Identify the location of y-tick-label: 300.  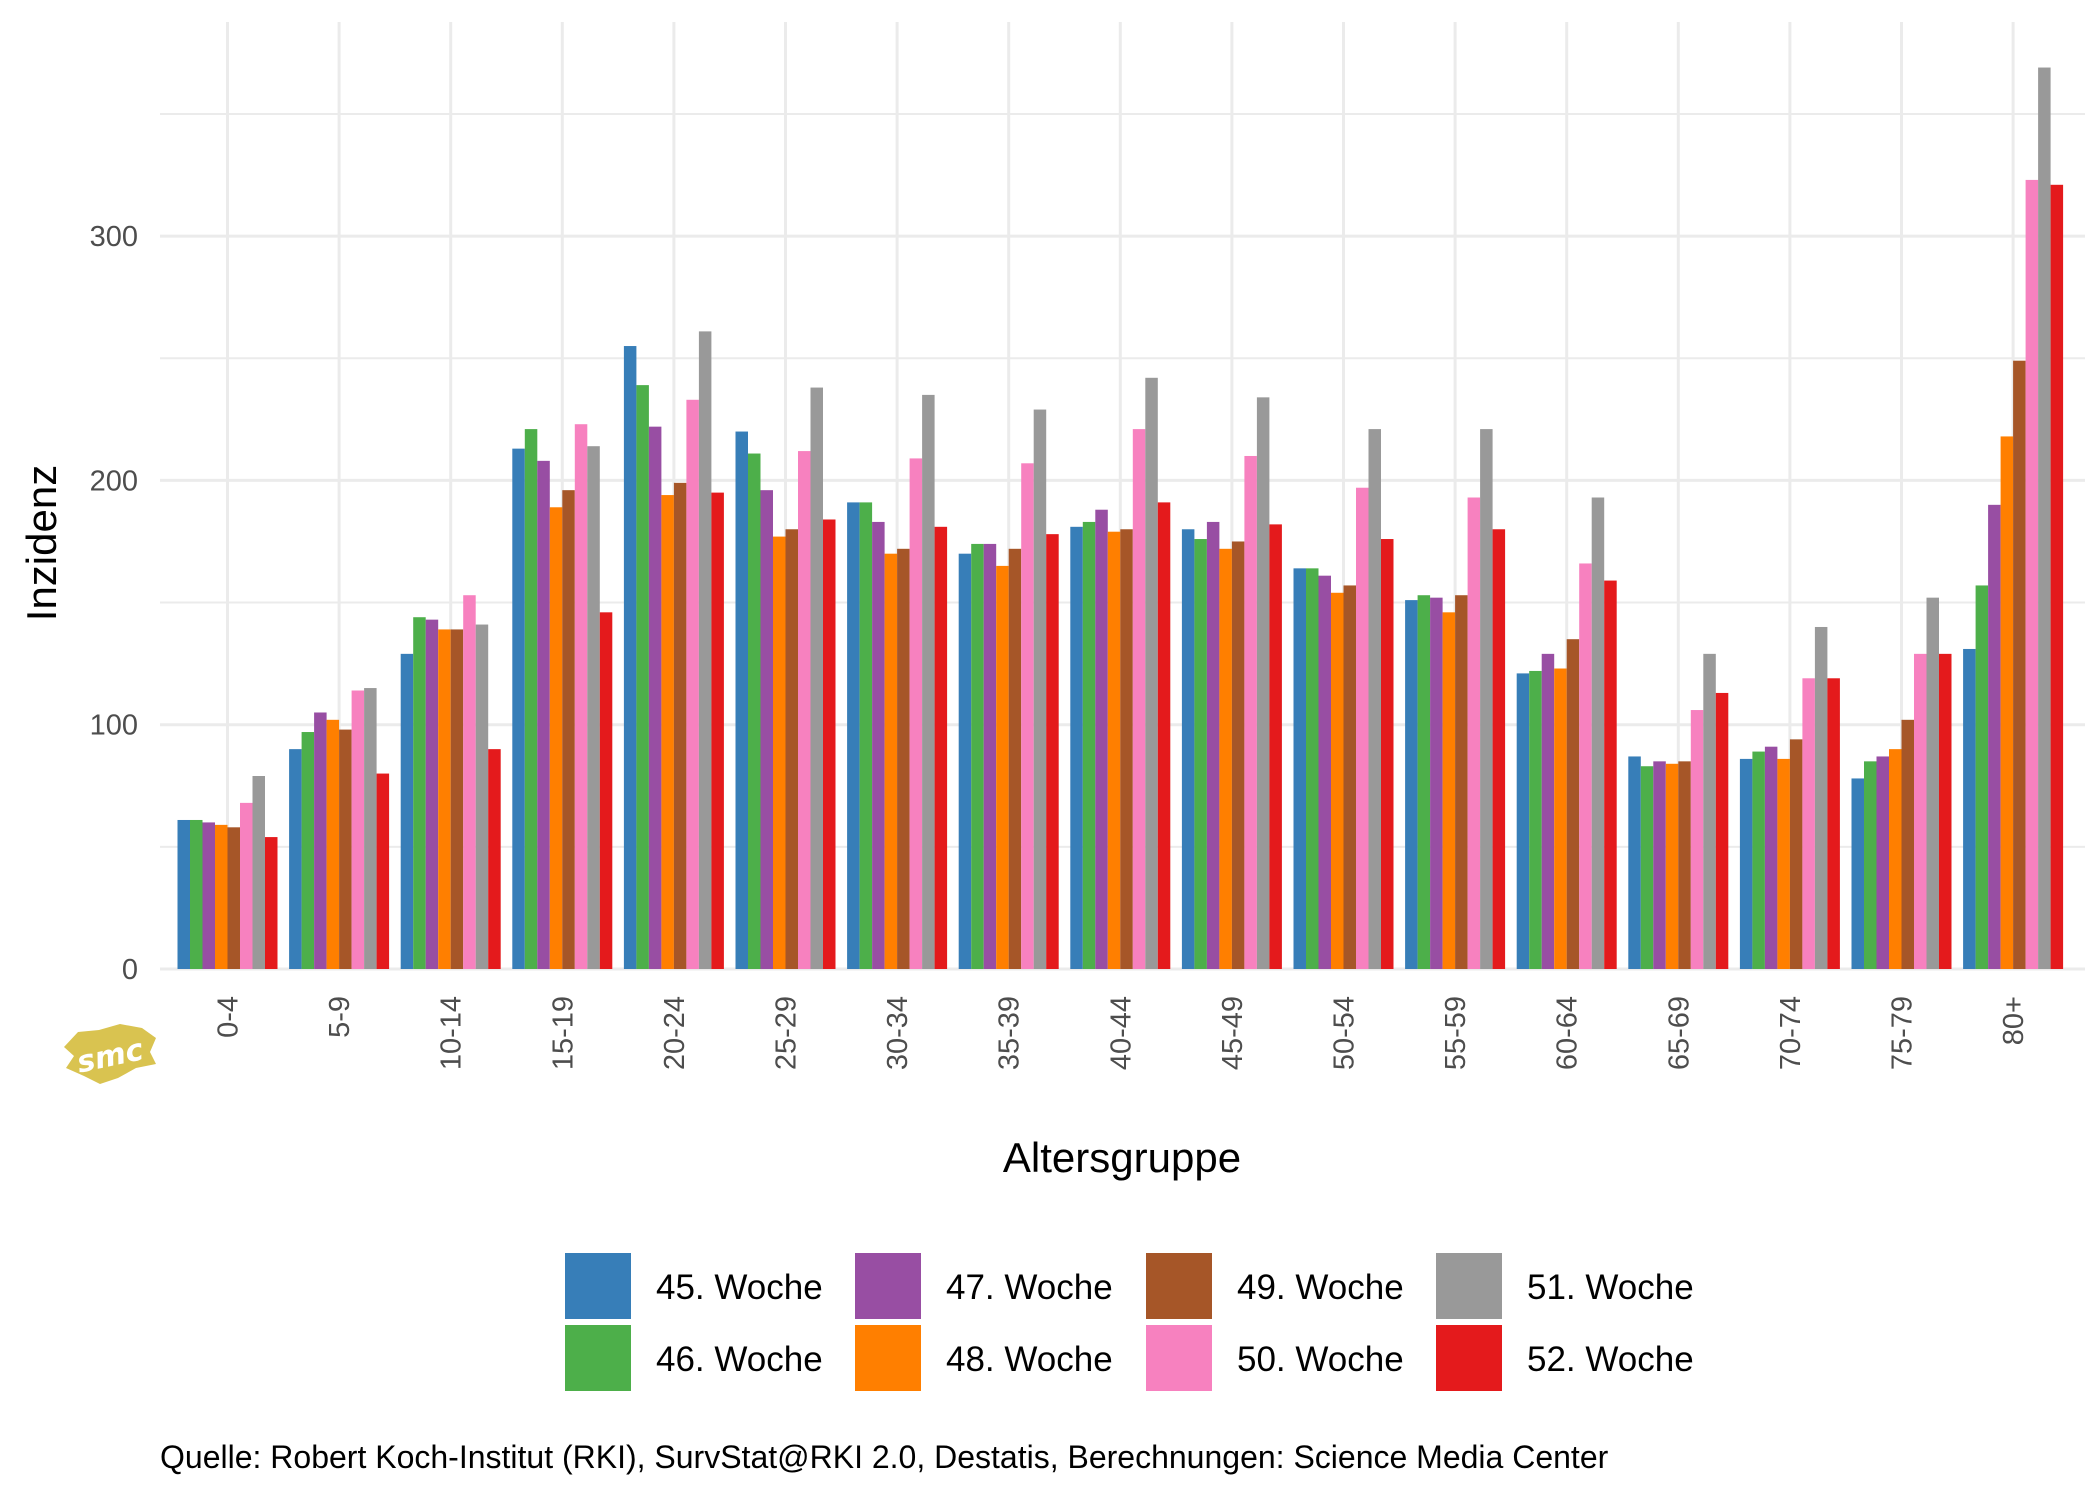
(114, 237).